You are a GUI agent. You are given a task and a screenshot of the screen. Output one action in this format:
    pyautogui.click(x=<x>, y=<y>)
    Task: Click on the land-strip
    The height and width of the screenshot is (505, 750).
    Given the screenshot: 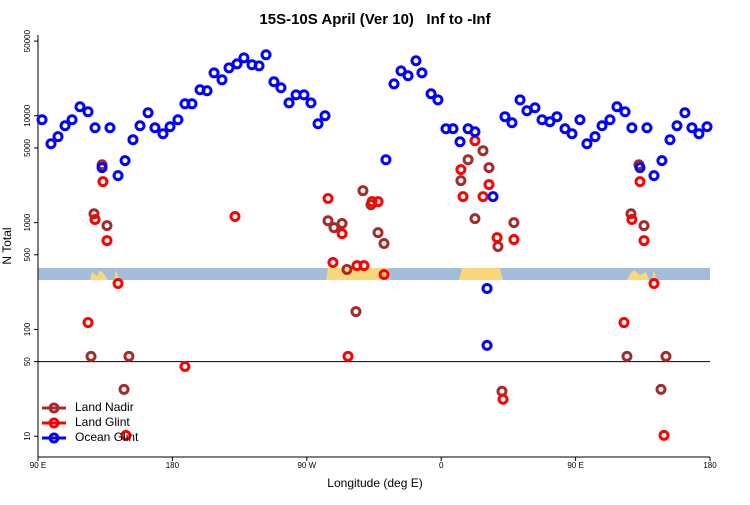 What is the action you would take?
    pyautogui.click(x=374, y=274)
    